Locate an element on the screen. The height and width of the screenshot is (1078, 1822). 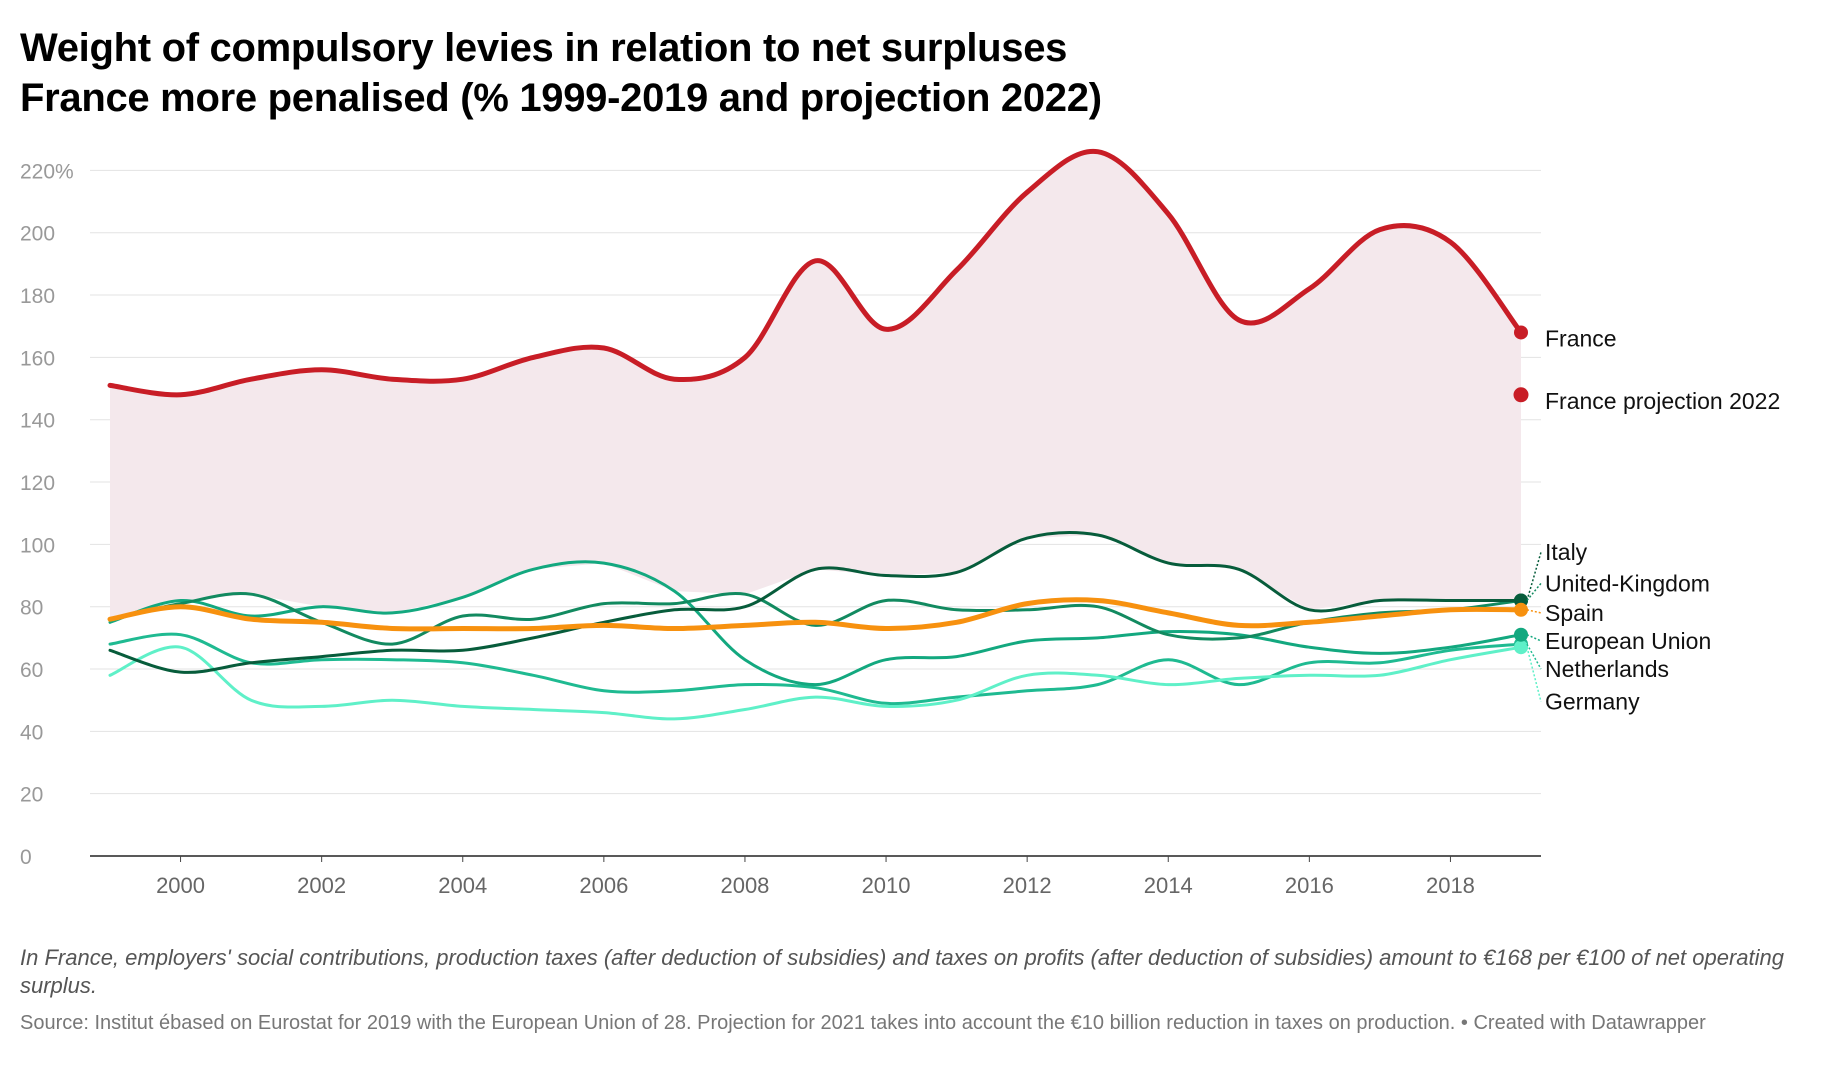
end-label-spain: Spain is located at coordinates (1574, 613).